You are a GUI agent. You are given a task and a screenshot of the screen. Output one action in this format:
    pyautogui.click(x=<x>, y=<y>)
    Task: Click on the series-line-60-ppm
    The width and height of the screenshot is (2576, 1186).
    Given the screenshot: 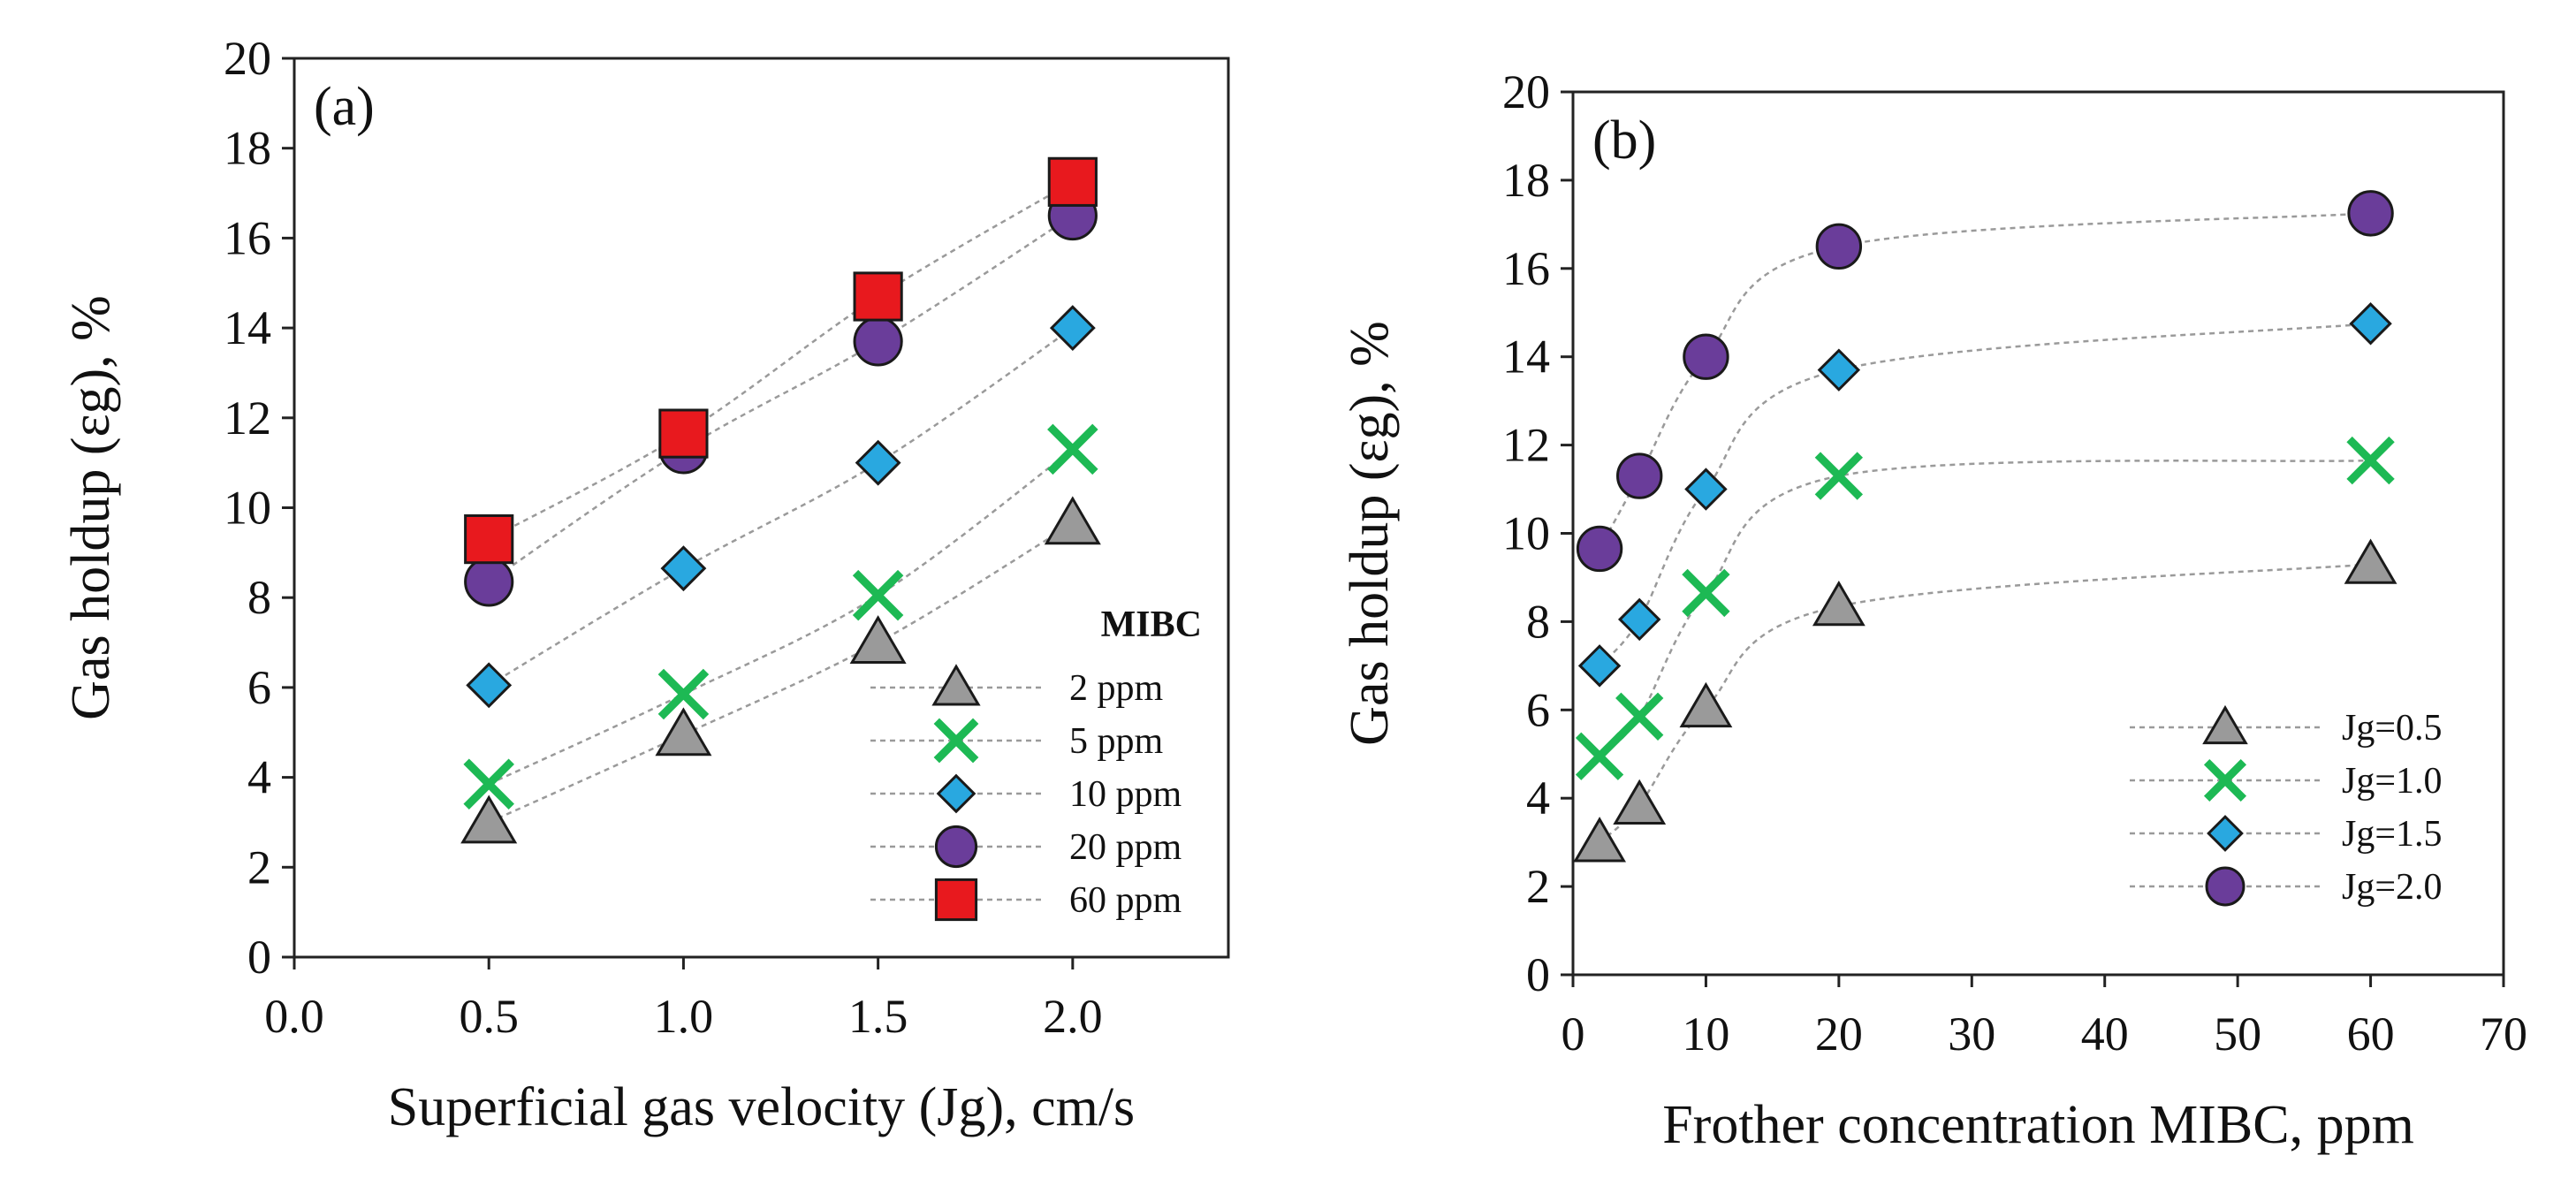 What is the action you would take?
    pyautogui.click(x=781, y=360)
    